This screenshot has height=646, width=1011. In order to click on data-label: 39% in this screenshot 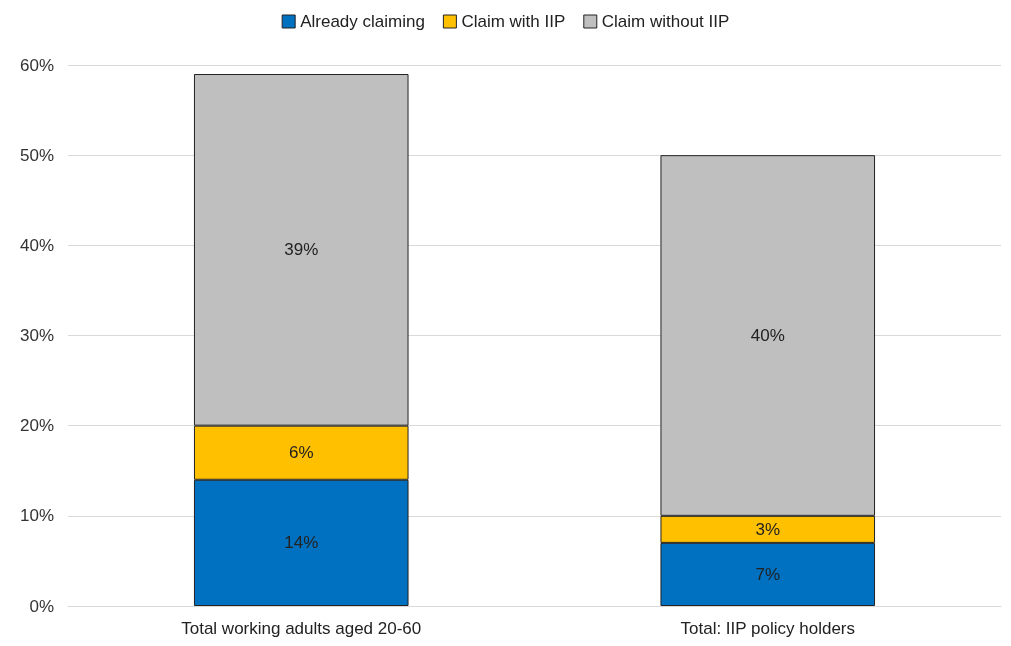, I will do `click(301, 250)`.